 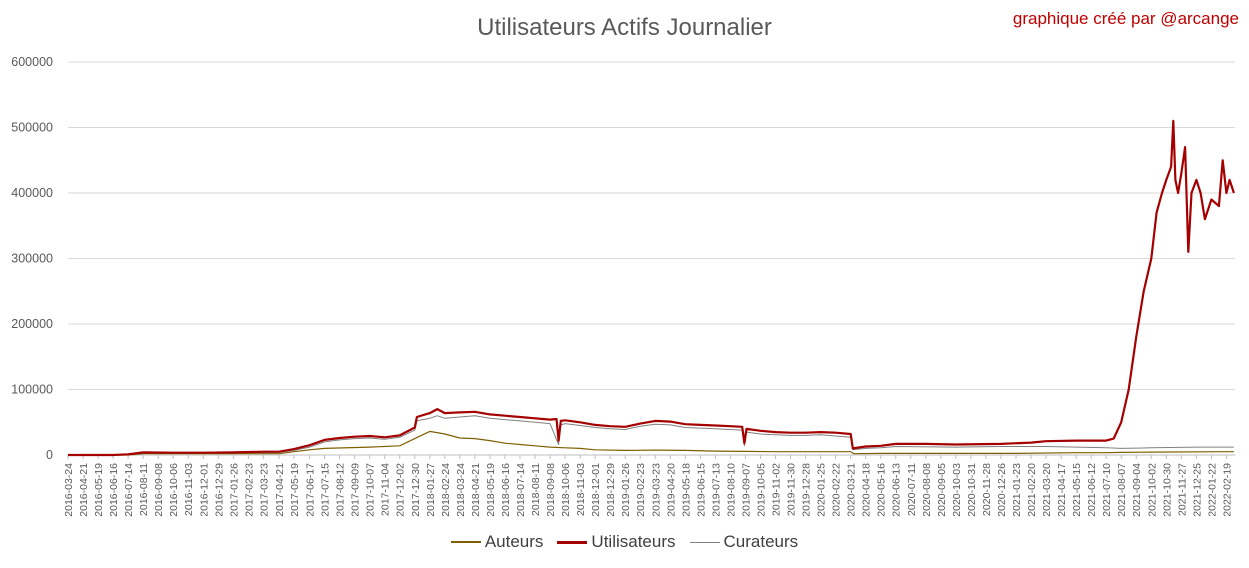 What do you see at coordinates (49, 455) in the screenshot?
I see `y-tick-label: 0` at bounding box center [49, 455].